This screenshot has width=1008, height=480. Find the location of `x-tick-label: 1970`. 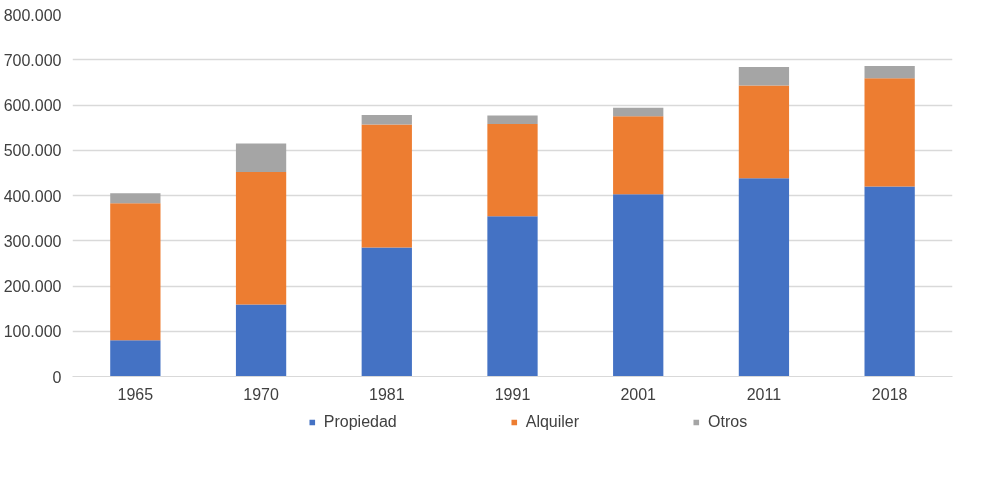

x-tick-label: 1970 is located at coordinates (261, 394).